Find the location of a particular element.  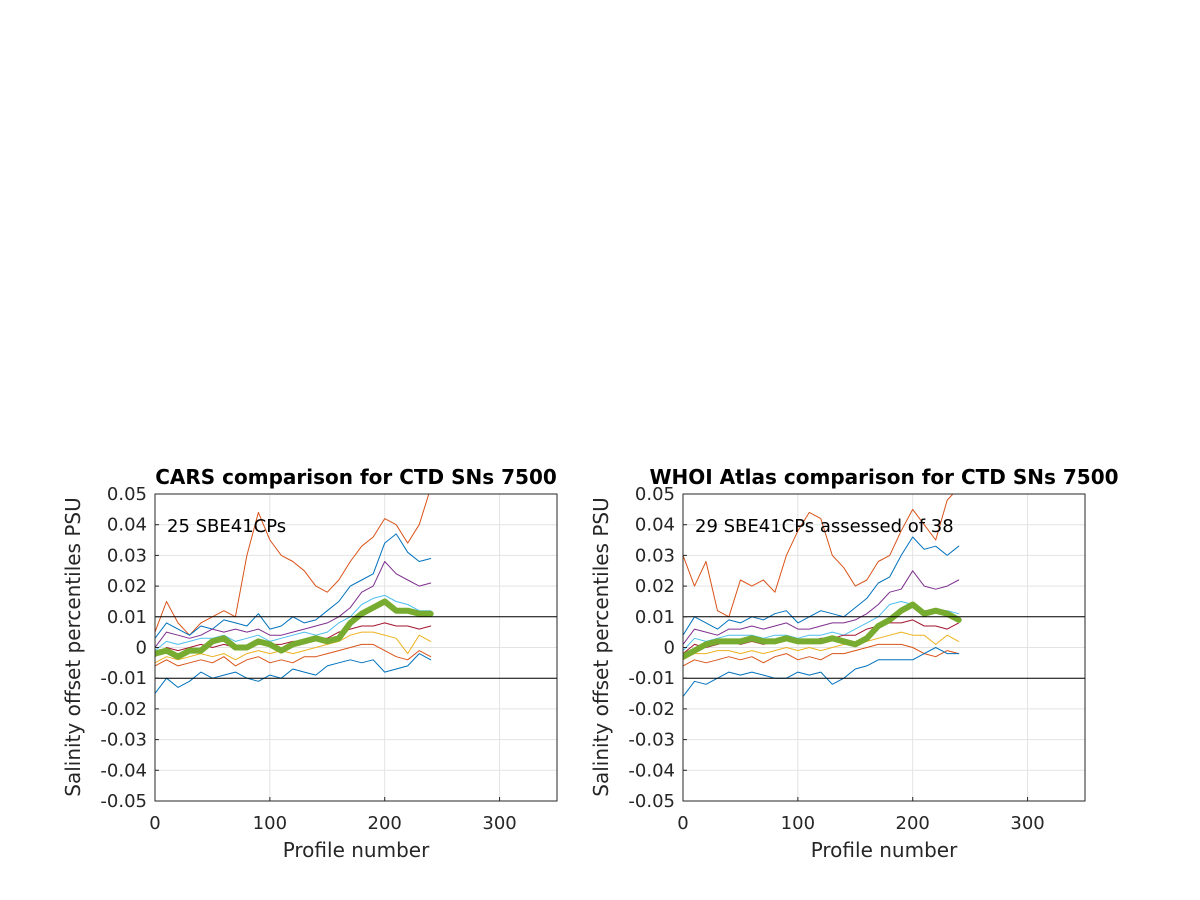

chart-annotation: 25 SBE41CPs is located at coordinates (226, 526).